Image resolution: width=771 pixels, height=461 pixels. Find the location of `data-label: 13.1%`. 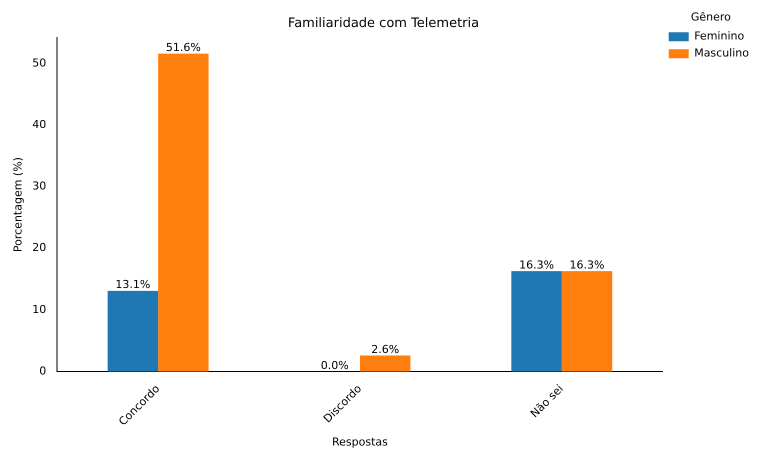

data-label: 13.1% is located at coordinates (132, 285).